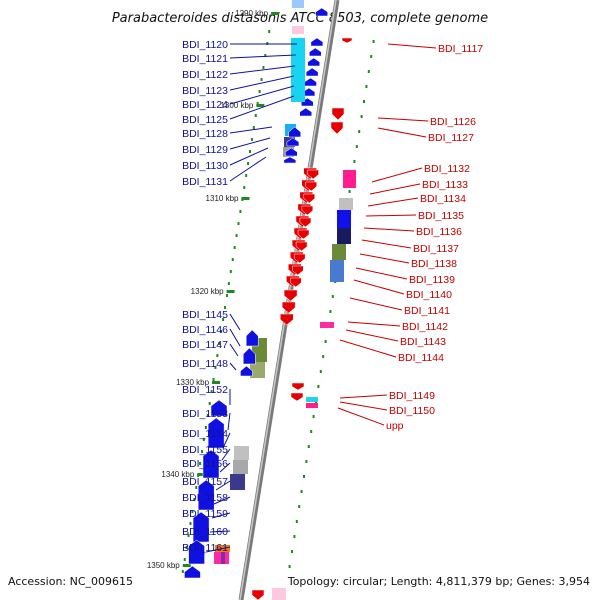  Describe the element at coordinates (205, 134) in the screenshot. I see `gene-label-left: BDI_1128` at that location.